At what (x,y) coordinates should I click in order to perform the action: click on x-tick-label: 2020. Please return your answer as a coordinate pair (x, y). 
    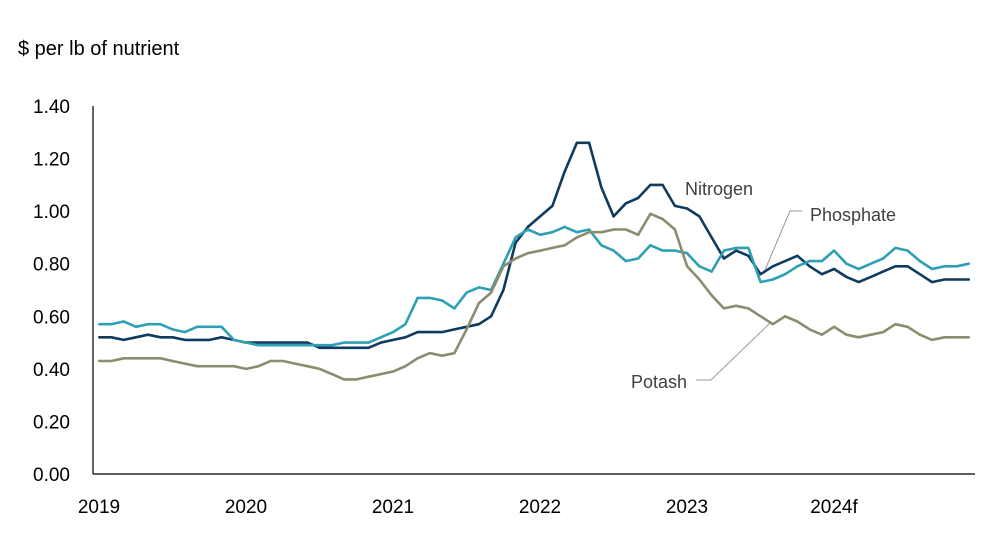
    Looking at the image, I should click on (246, 507).